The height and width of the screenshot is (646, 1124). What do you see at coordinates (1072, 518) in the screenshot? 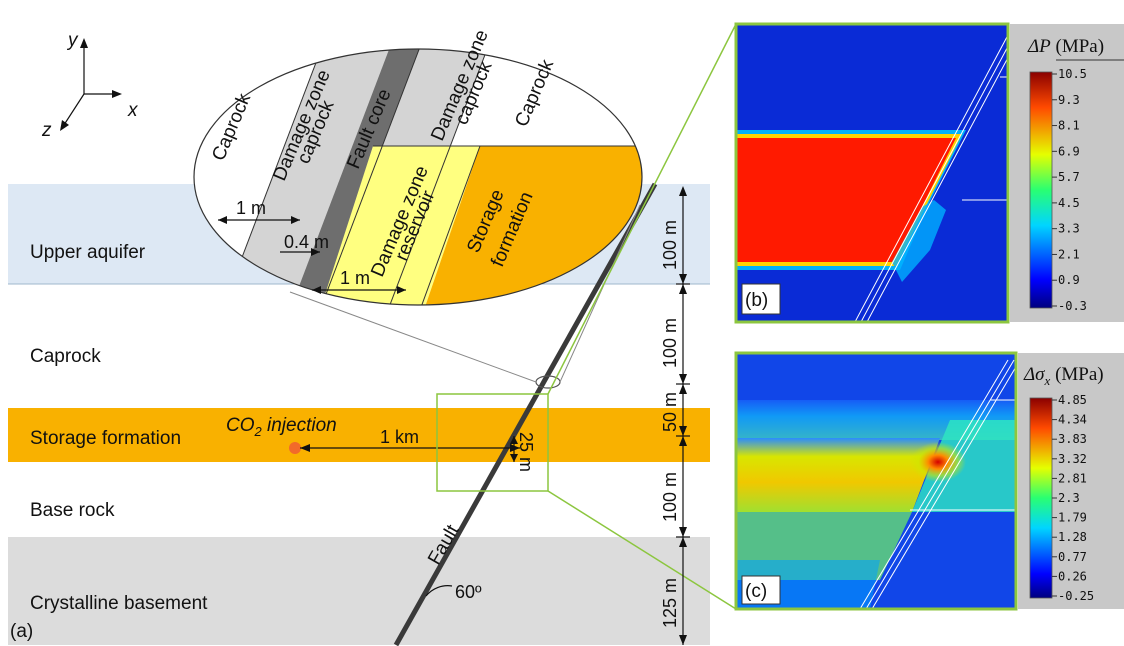
I see `colorbar-c-tick-label: 1.79` at bounding box center [1072, 518].